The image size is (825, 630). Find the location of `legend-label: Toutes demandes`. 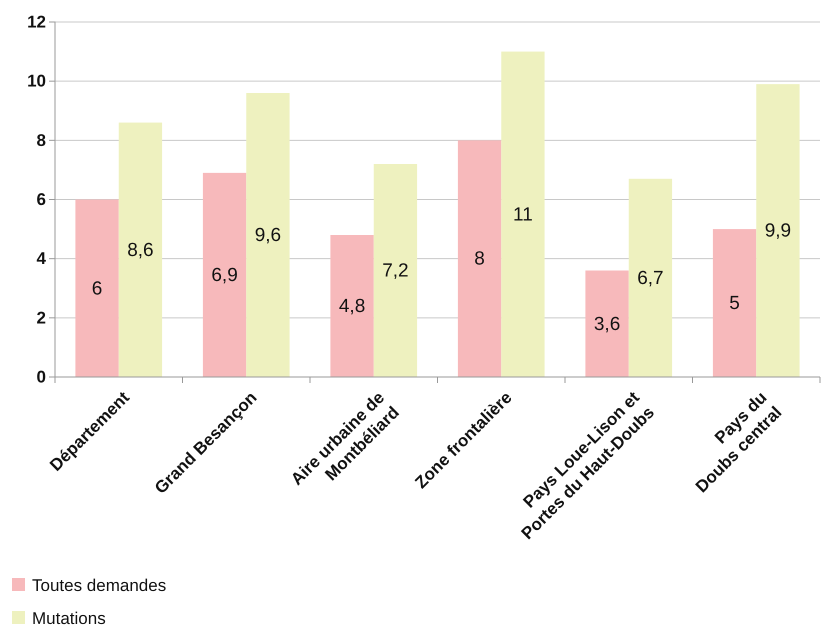

legend-label: Toutes demandes is located at coordinates (99, 585).